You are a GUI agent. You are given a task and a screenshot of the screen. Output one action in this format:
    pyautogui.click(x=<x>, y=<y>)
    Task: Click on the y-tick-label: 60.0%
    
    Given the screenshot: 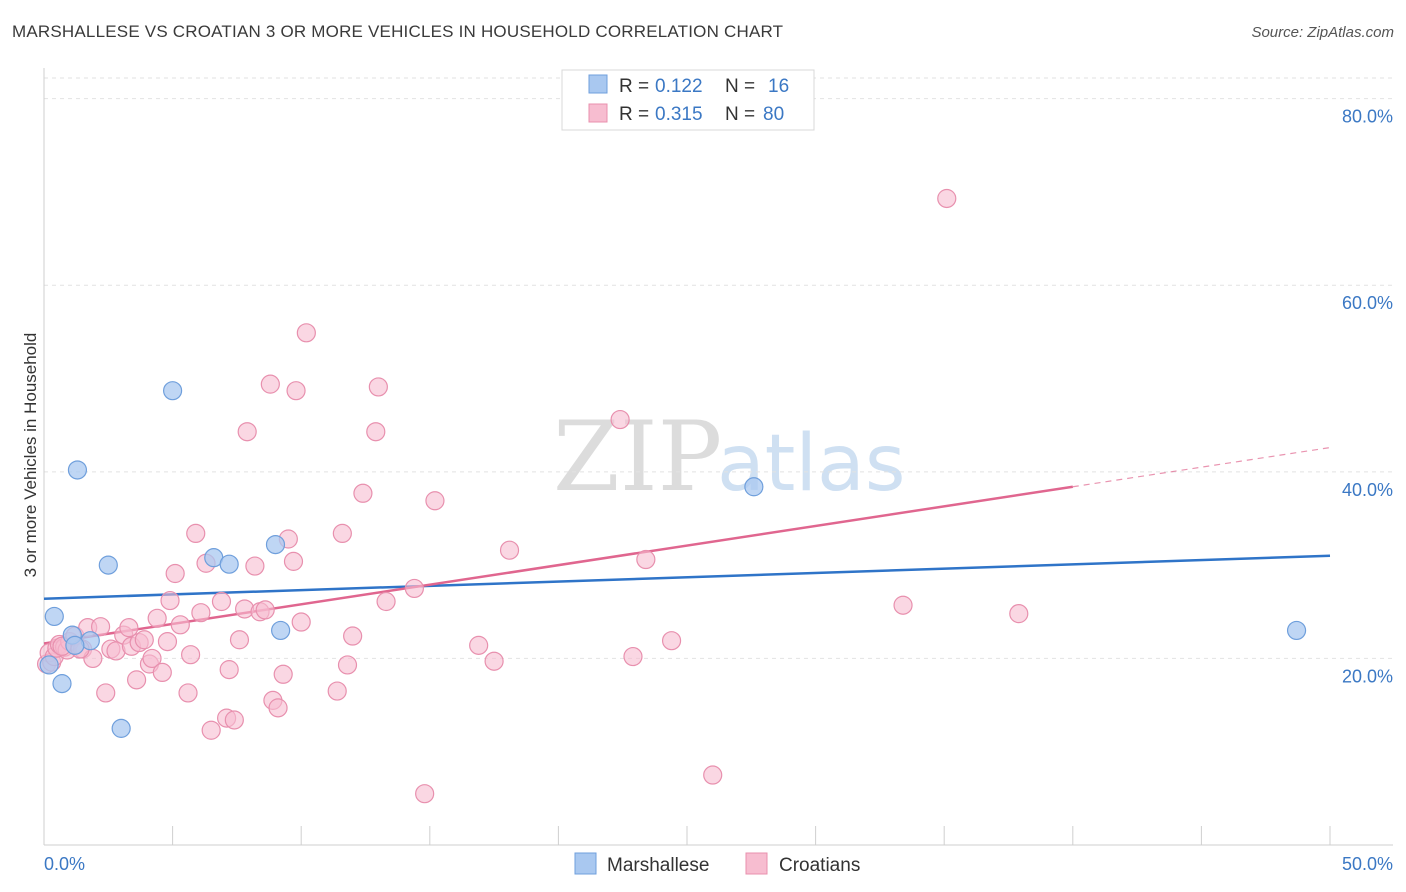 What is the action you would take?
    pyautogui.click(x=1367, y=303)
    